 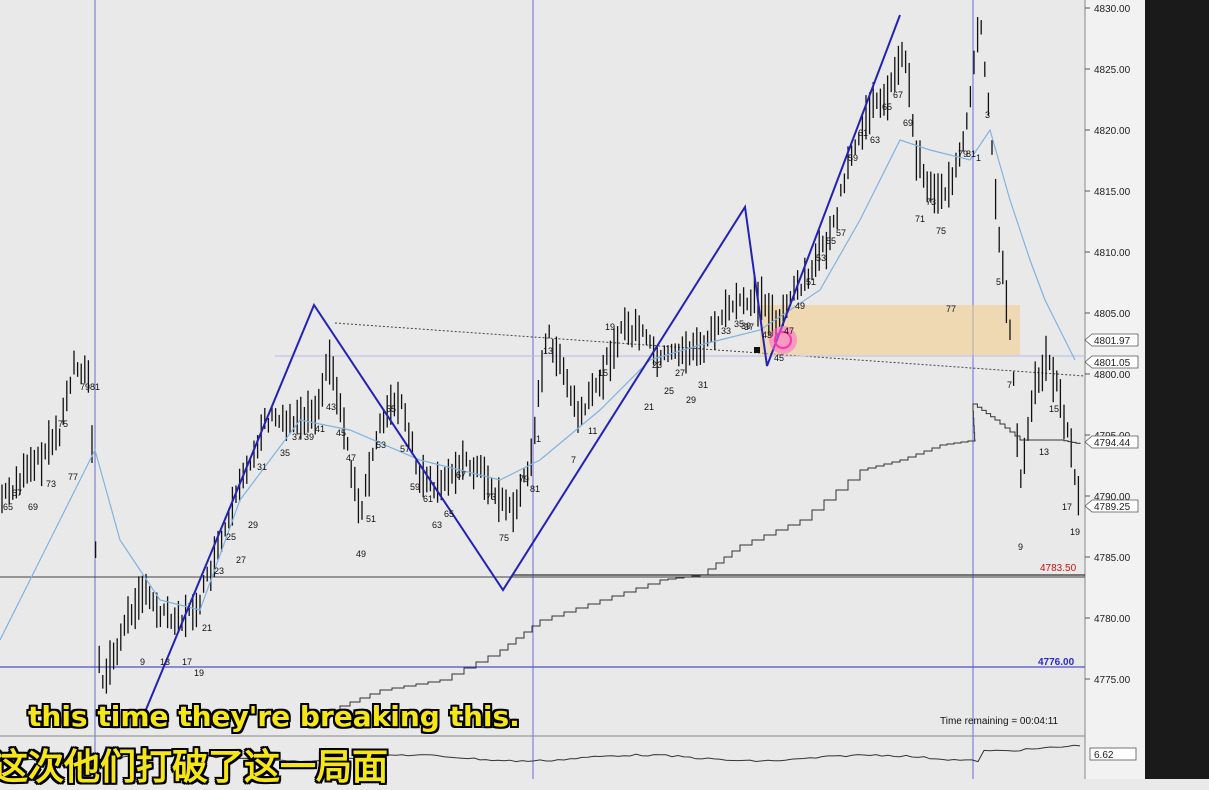 I want to click on price-tag-4789-text: 4789.25, so click(x=1112, y=507).